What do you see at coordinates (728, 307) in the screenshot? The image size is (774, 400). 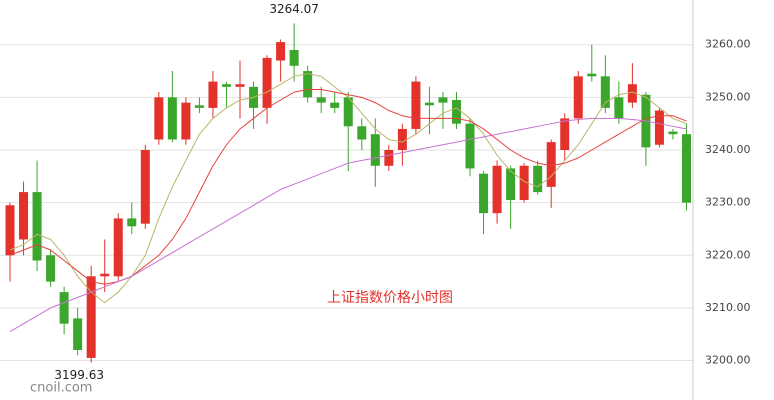 I see `y-tick-label: 3210.00` at bounding box center [728, 307].